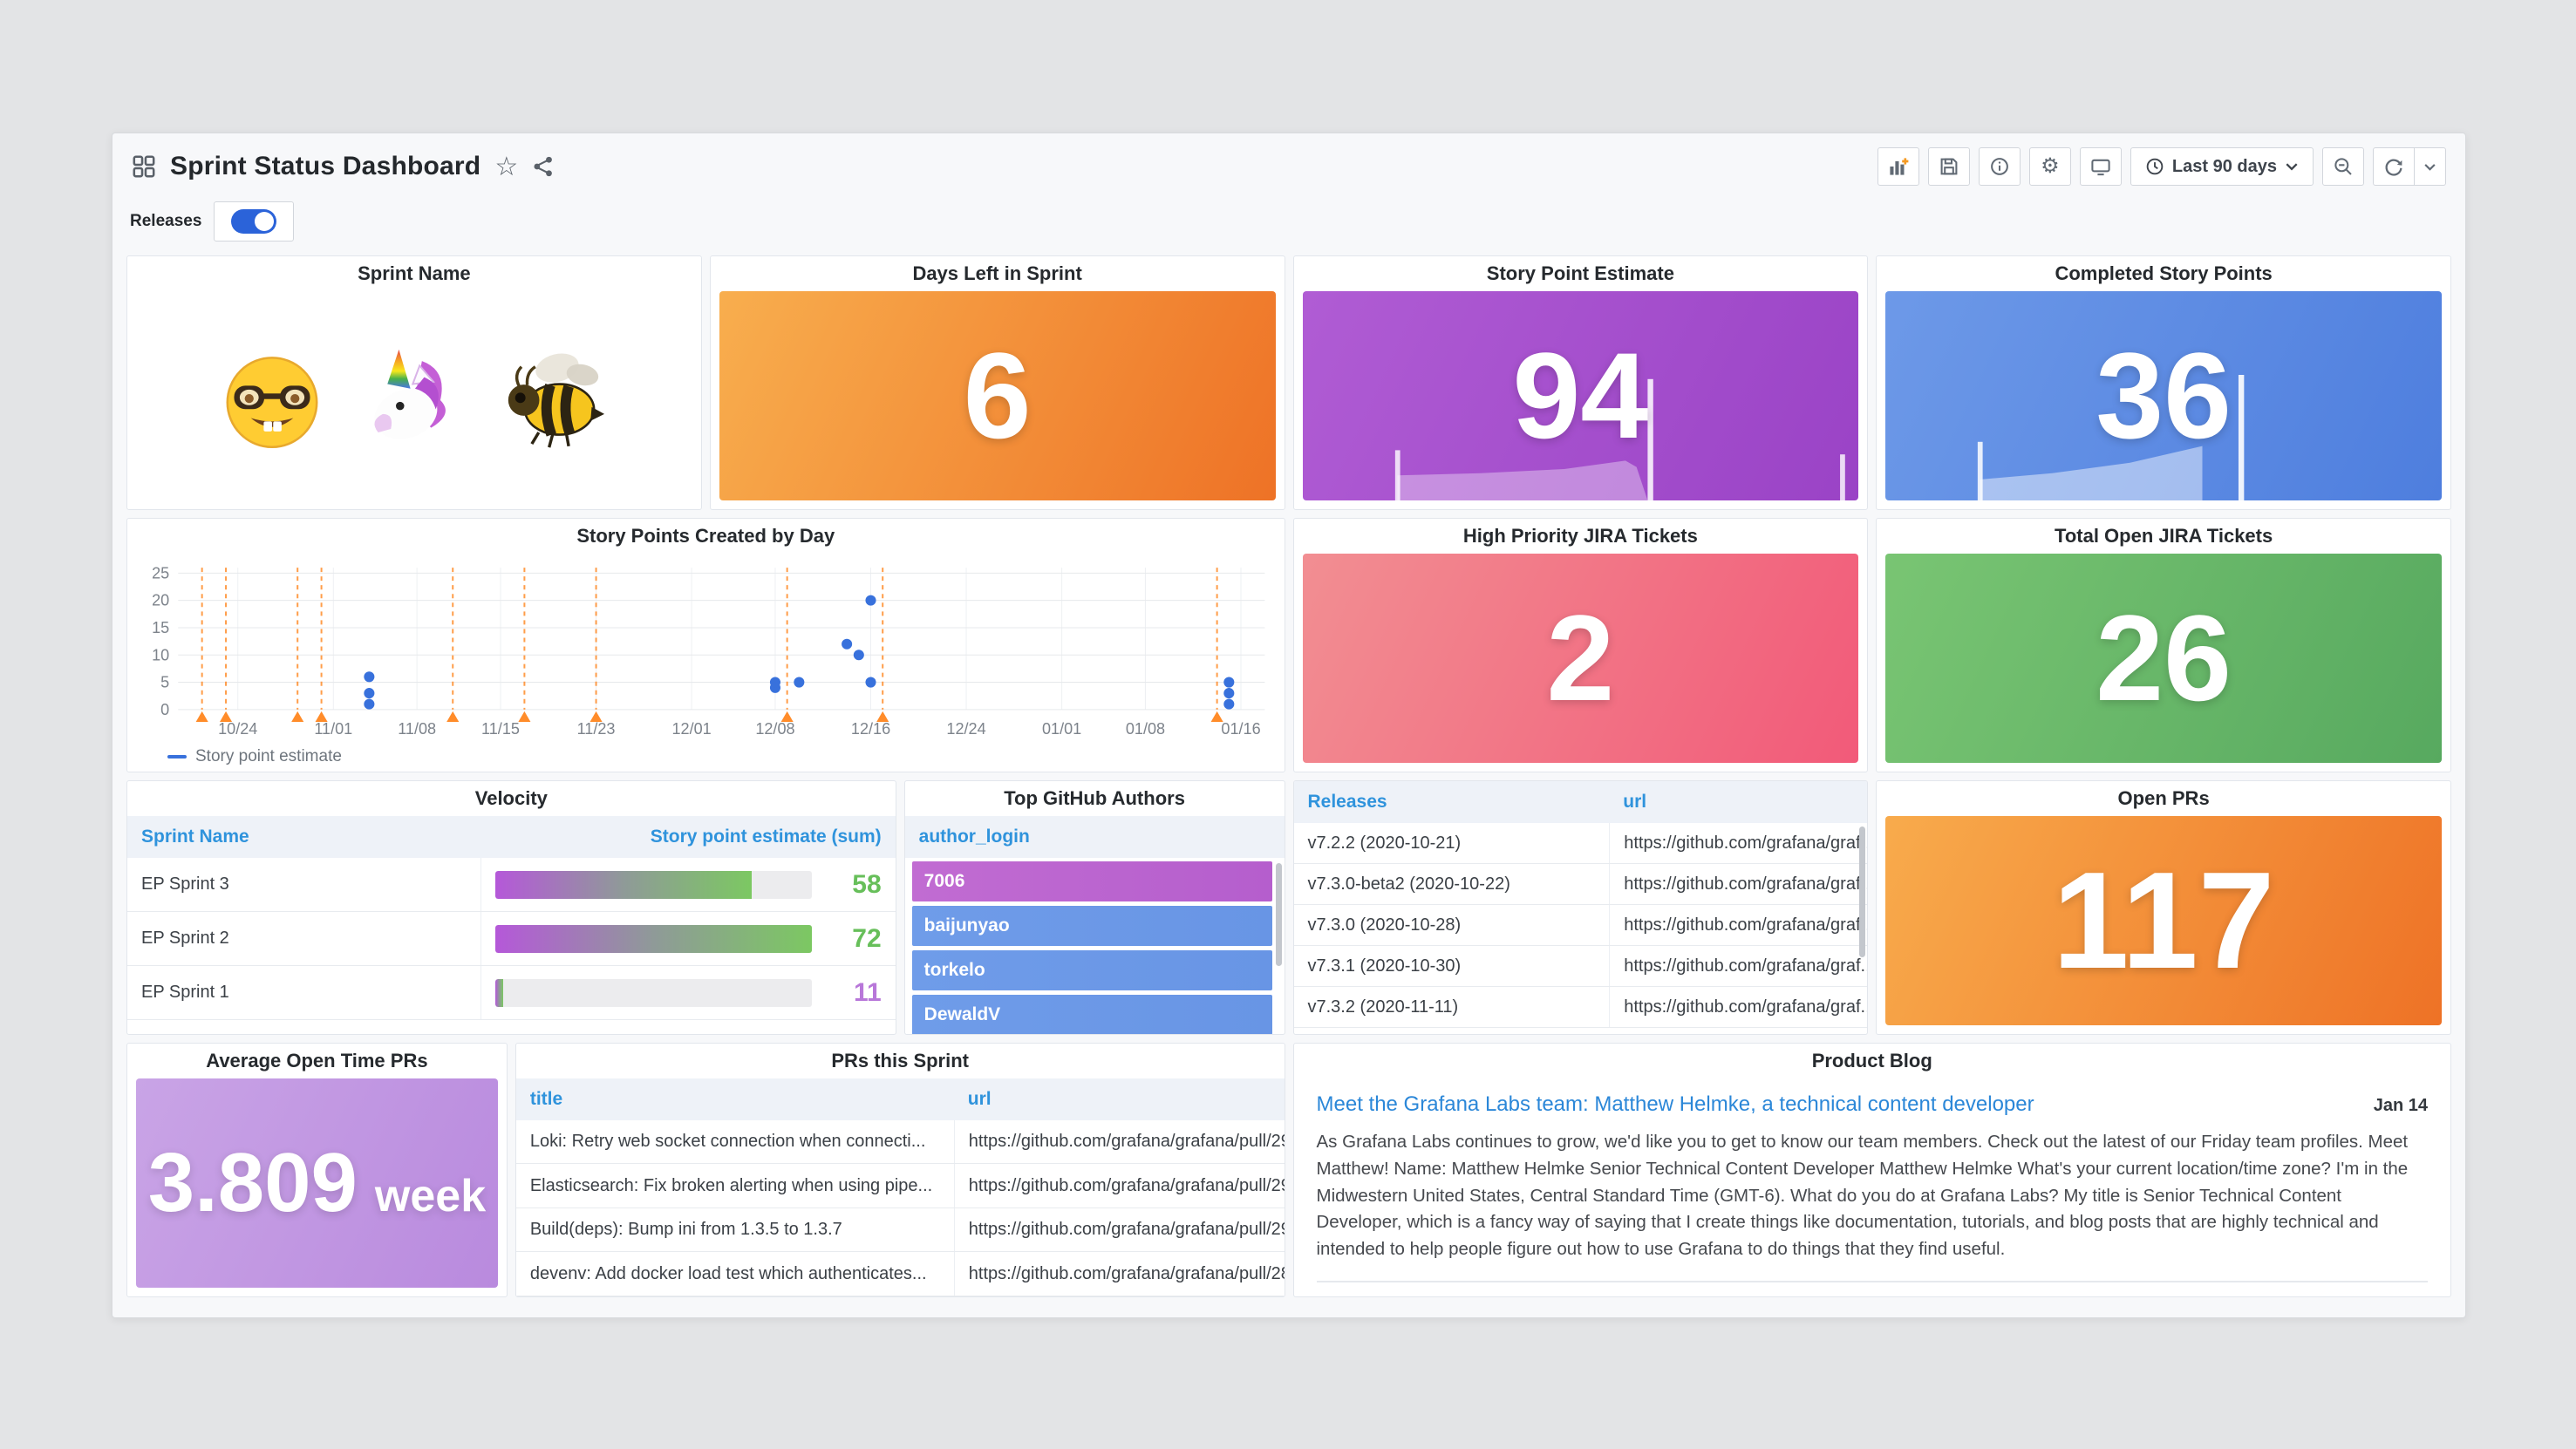 This screenshot has height=1449, width=2576. Describe the element at coordinates (2164, 536) in the screenshot. I see `panel-title: Total Open JIRA Tickets` at that location.